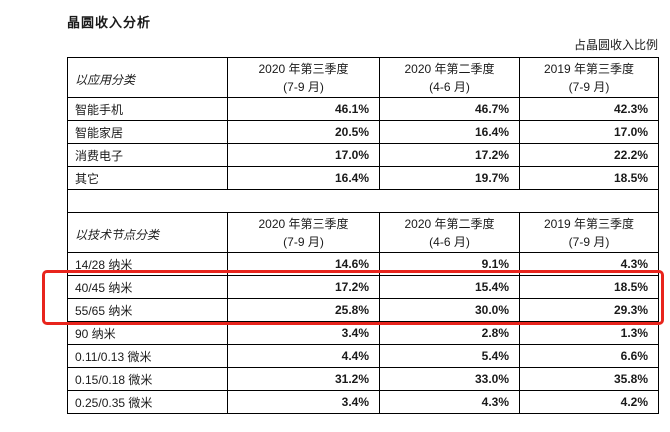 This screenshot has height=432, width=670. Describe the element at coordinates (589, 310) in the screenshot. I see `value-cell: 29.3%` at that location.